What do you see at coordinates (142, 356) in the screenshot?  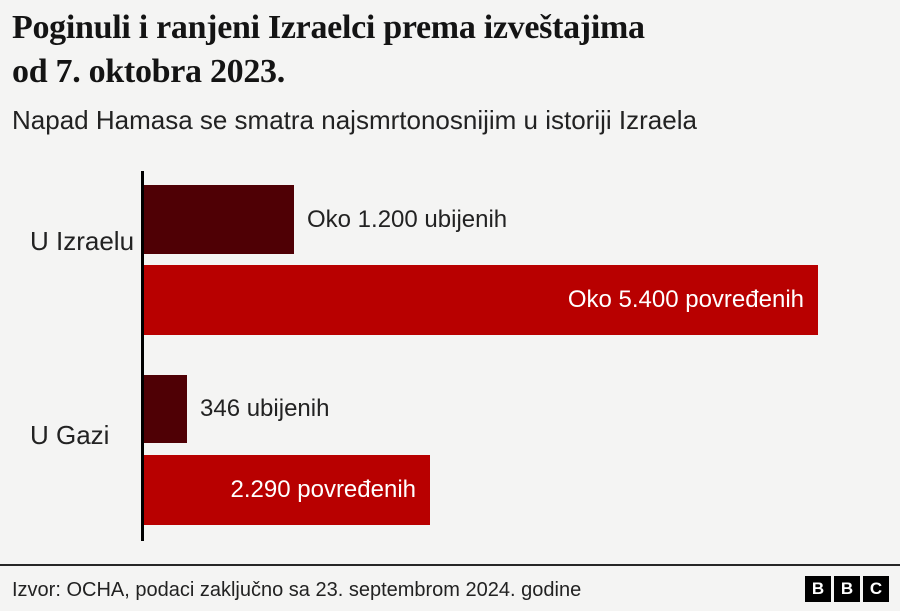 I see `y-axis-line` at bounding box center [142, 356].